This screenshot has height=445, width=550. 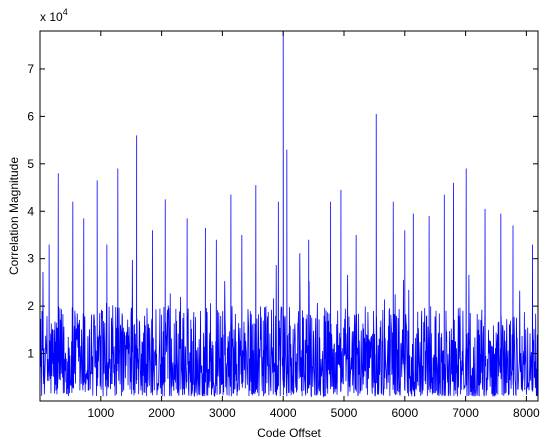 I want to click on y-scale-factor: x 104, so click(x=54, y=15).